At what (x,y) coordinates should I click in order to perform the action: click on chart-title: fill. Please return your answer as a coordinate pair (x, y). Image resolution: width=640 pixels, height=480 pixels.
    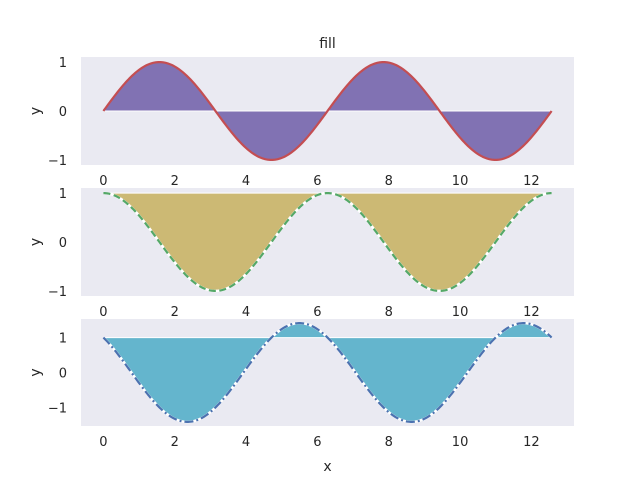
    Looking at the image, I should click on (327, 44).